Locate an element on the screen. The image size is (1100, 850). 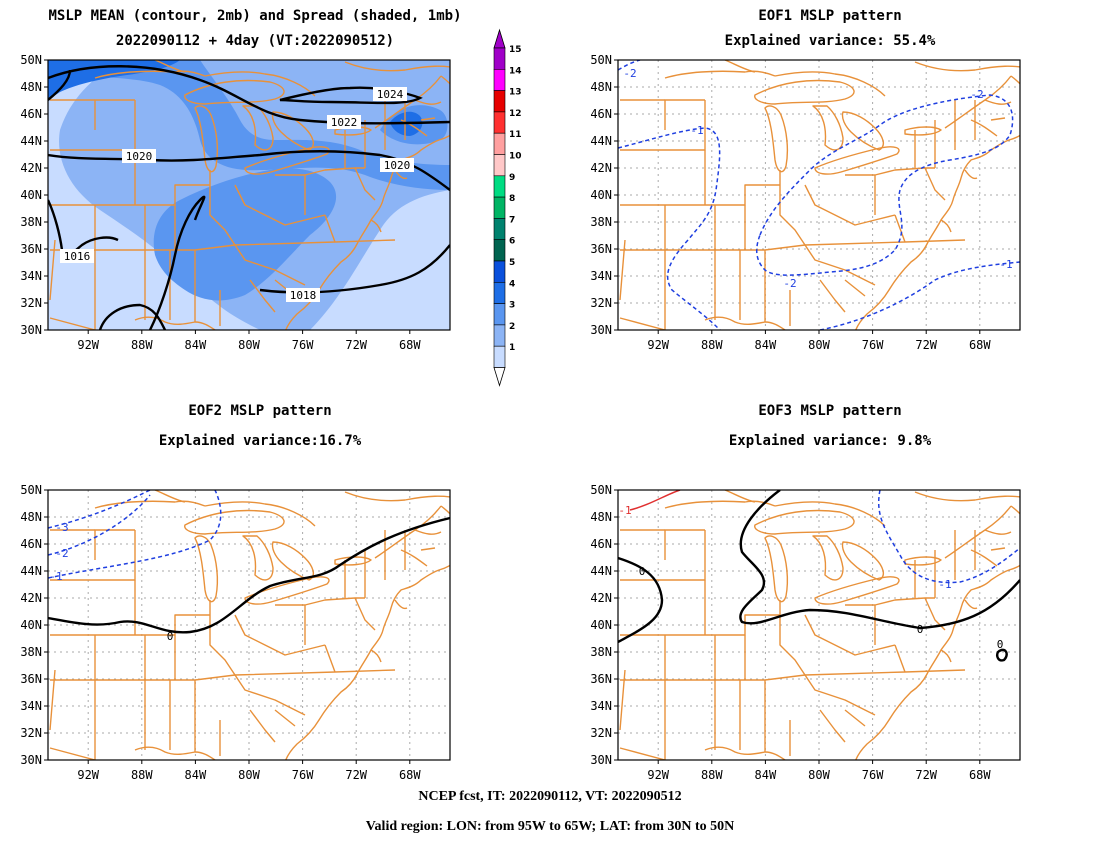
eof2-contour-neg2 is located at coordinates (99, 525).